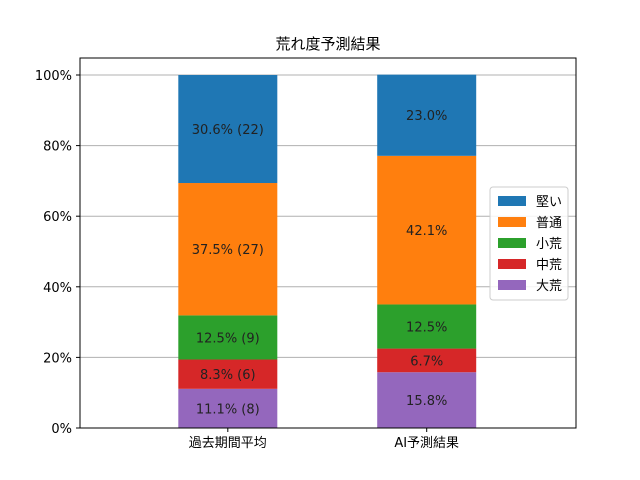 This screenshot has height=480, width=640. I want to click on segment-label: 12.5%, so click(426, 328).